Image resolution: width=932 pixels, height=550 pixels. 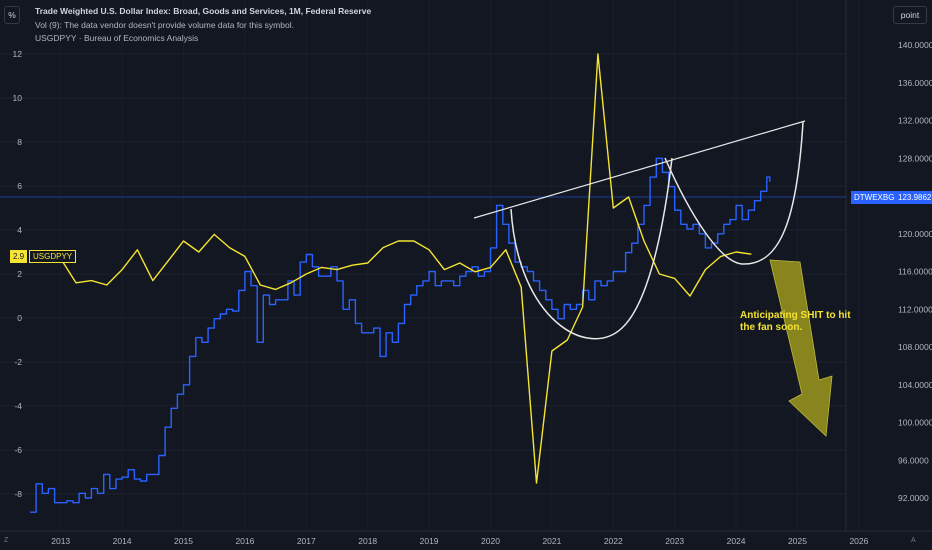 What do you see at coordinates (367, 541) in the screenshot?
I see `x-tick-label: 2018` at bounding box center [367, 541].